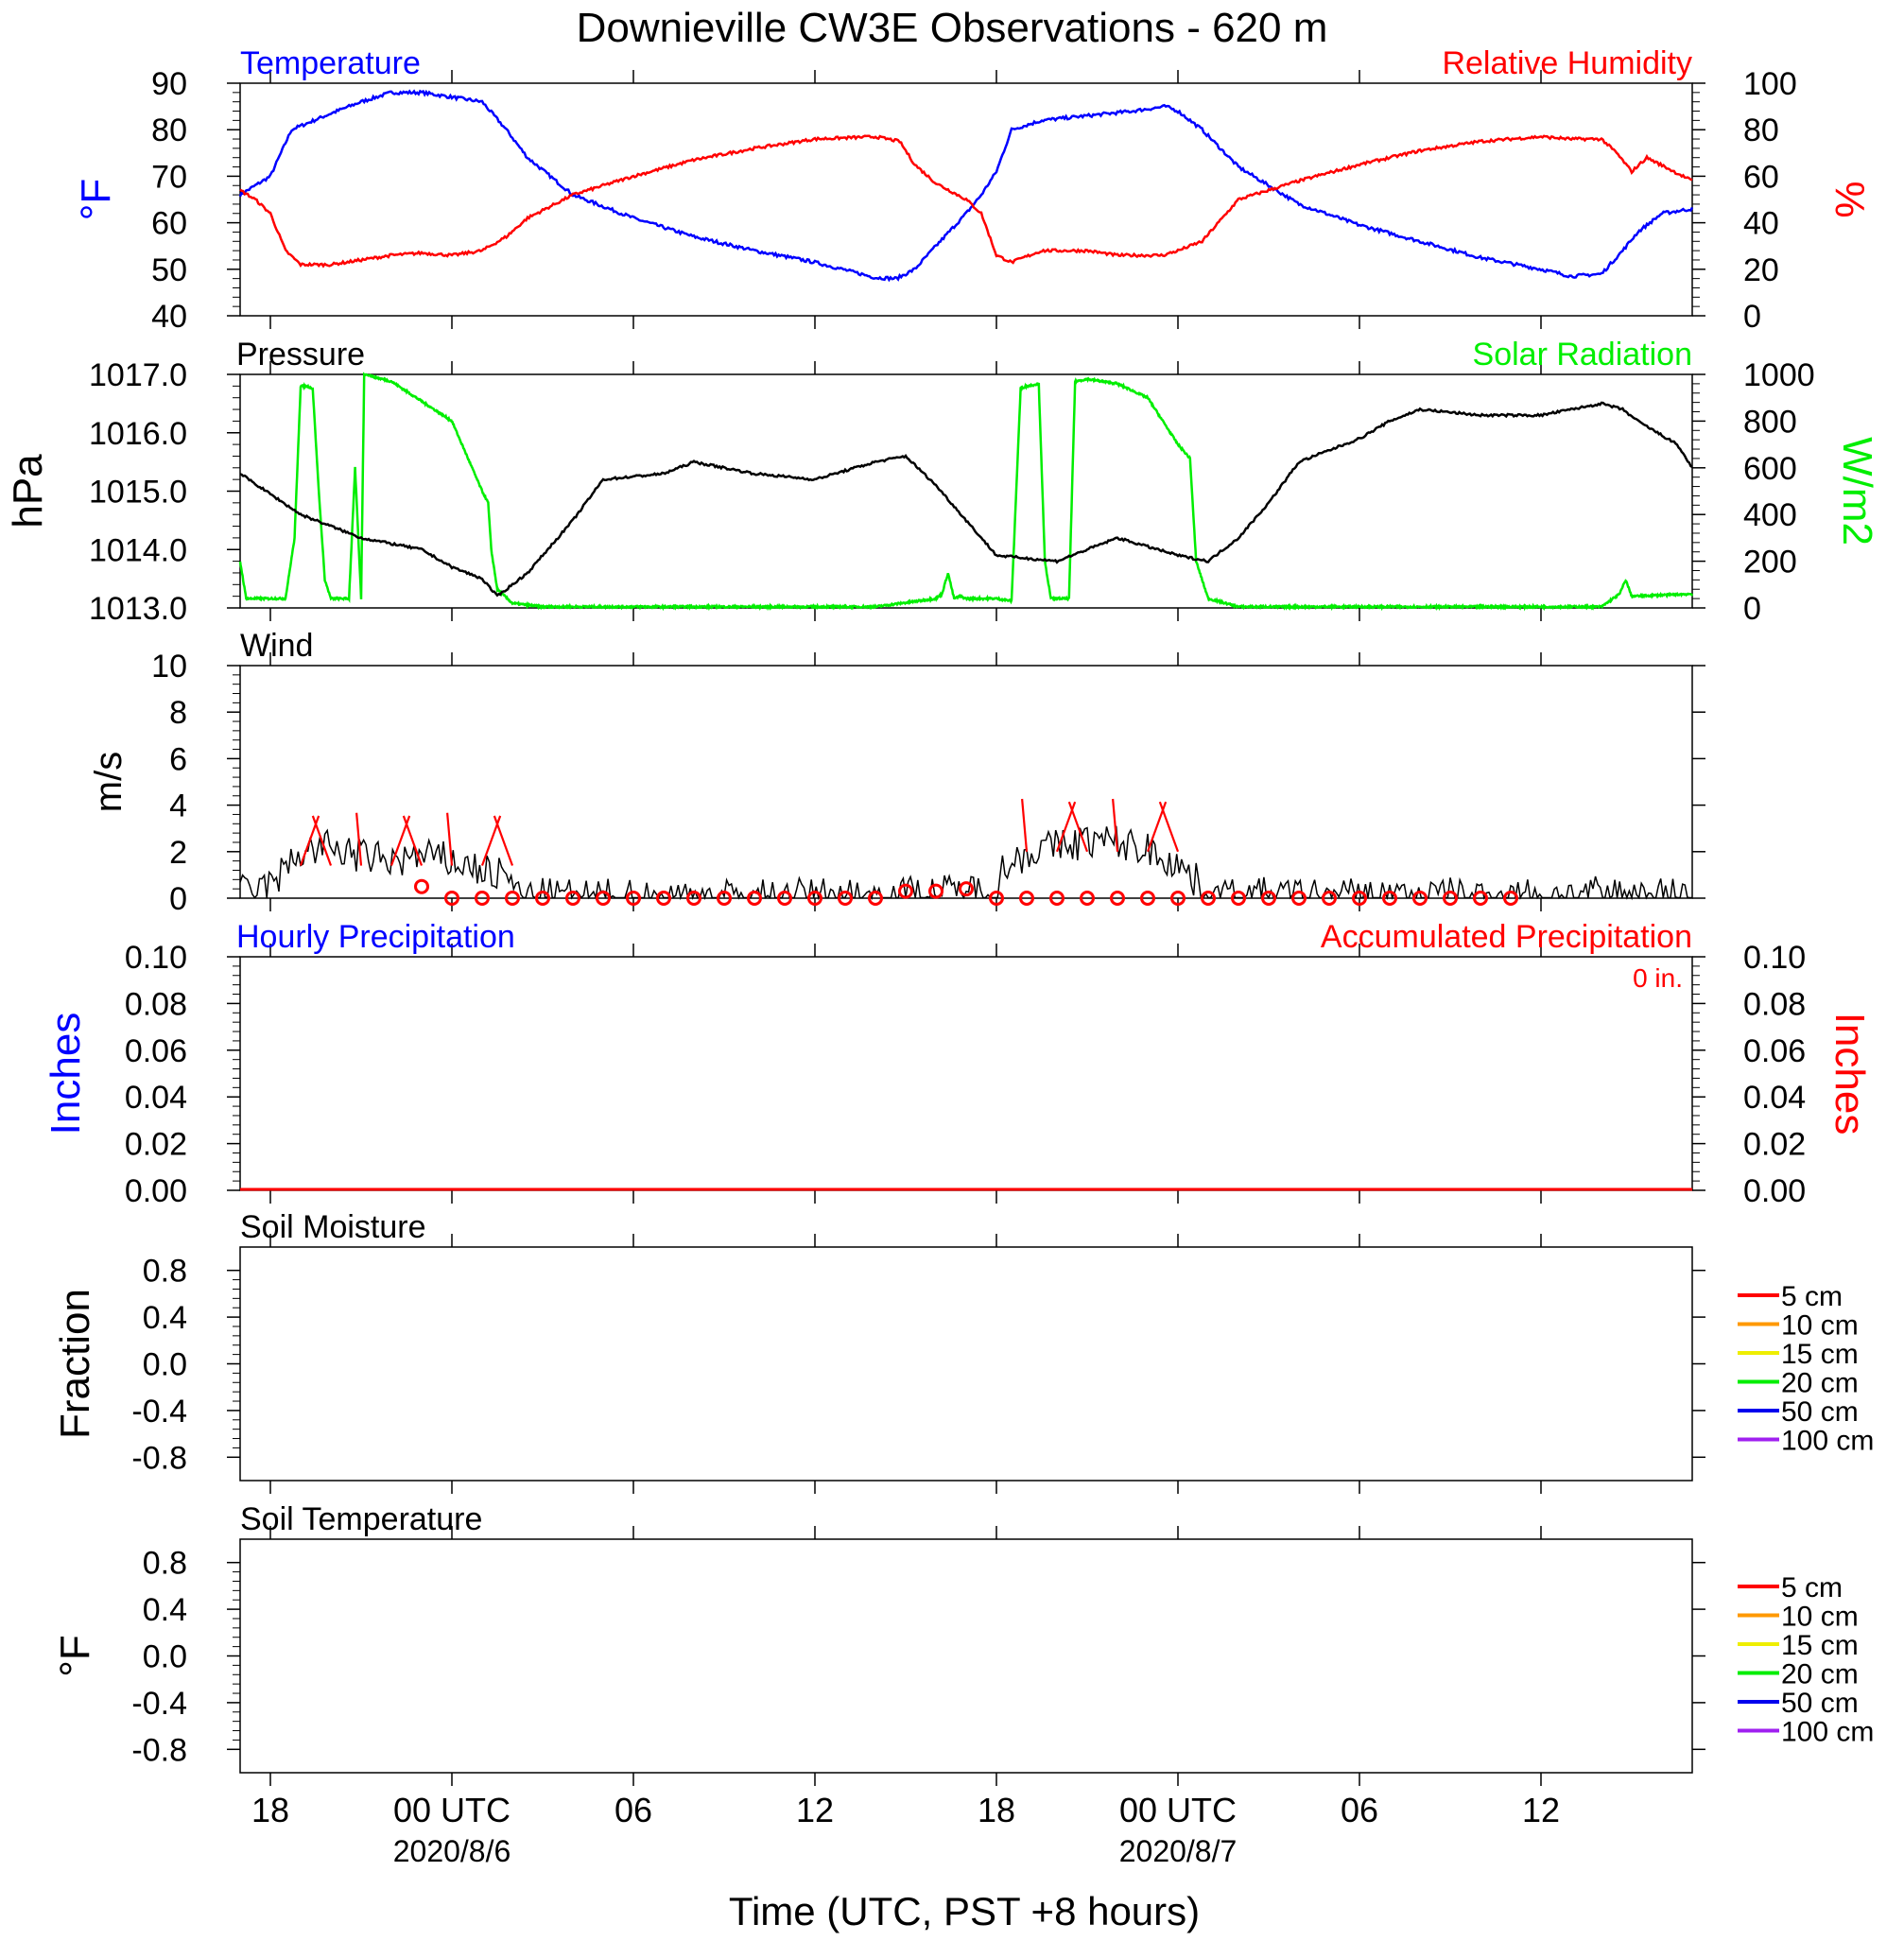  Describe the element at coordinates (964, 1911) in the screenshot. I see `x-axis-label: Time (UTC, PST +8 hours)` at that location.